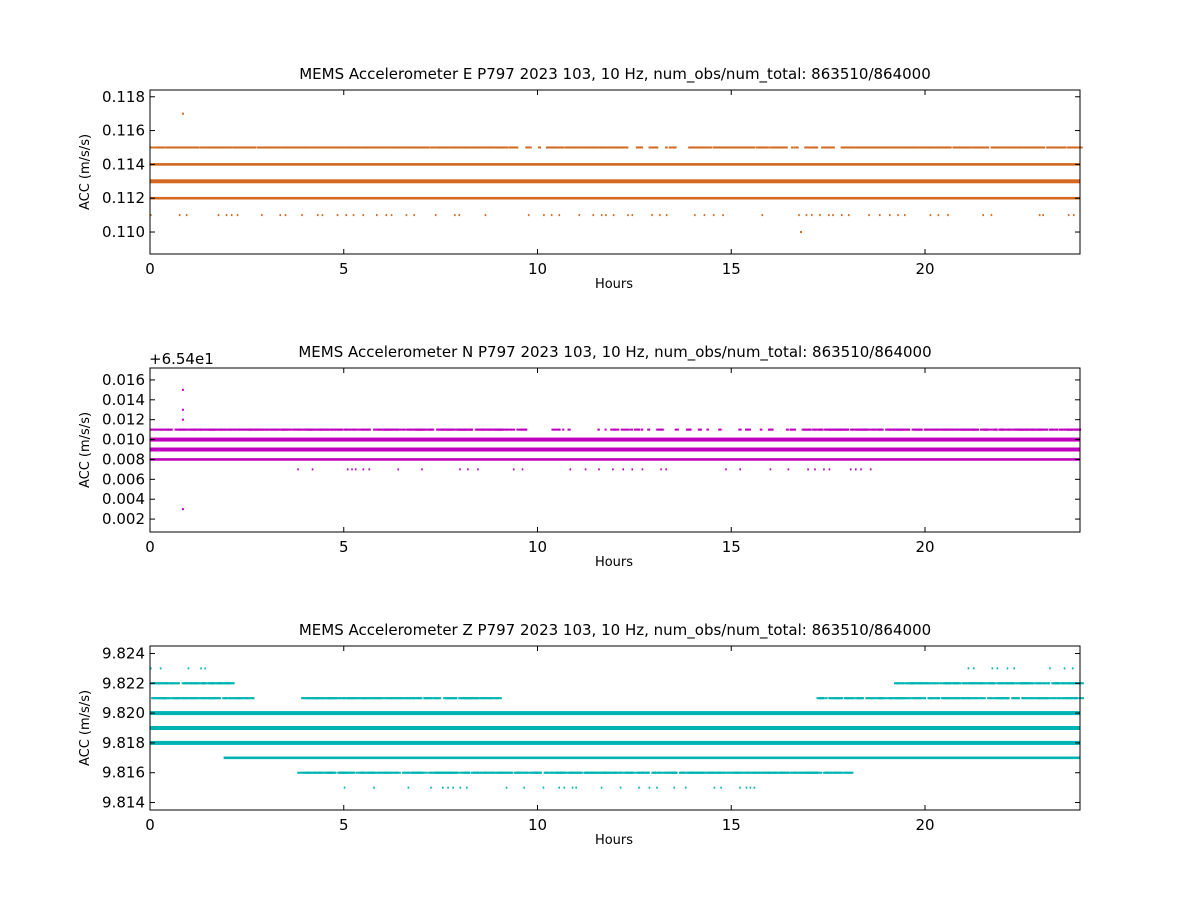 The width and height of the screenshot is (1200, 900). I want to click on panel-z-points, so click(617, 728).